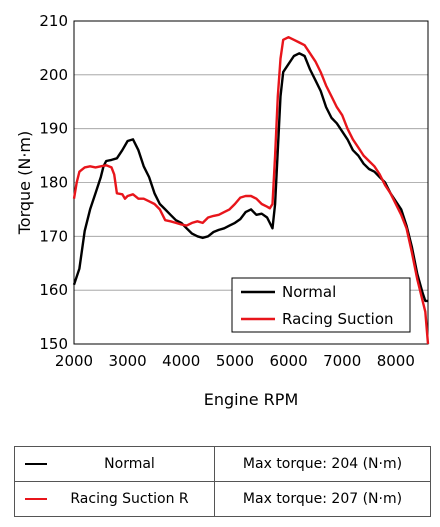 Image resolution: width=440 pixels, height=527 pixels. I want to click on x-tick-label: 4000, so click(181, 361).